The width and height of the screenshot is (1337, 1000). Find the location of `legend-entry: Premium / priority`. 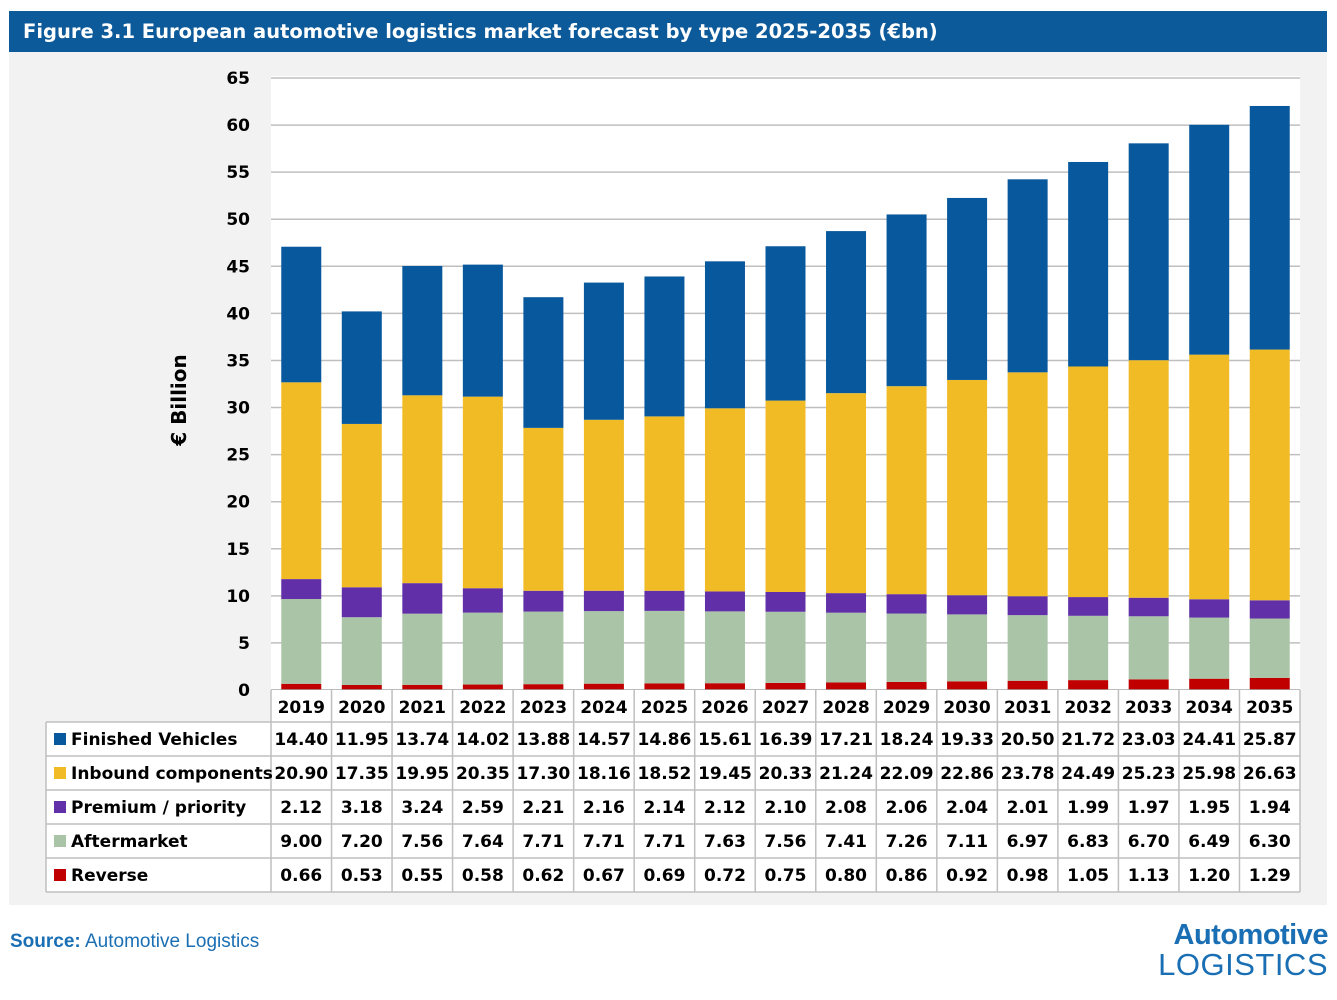

legend-entry: Premium / priority is located at coordinates (158, 808).